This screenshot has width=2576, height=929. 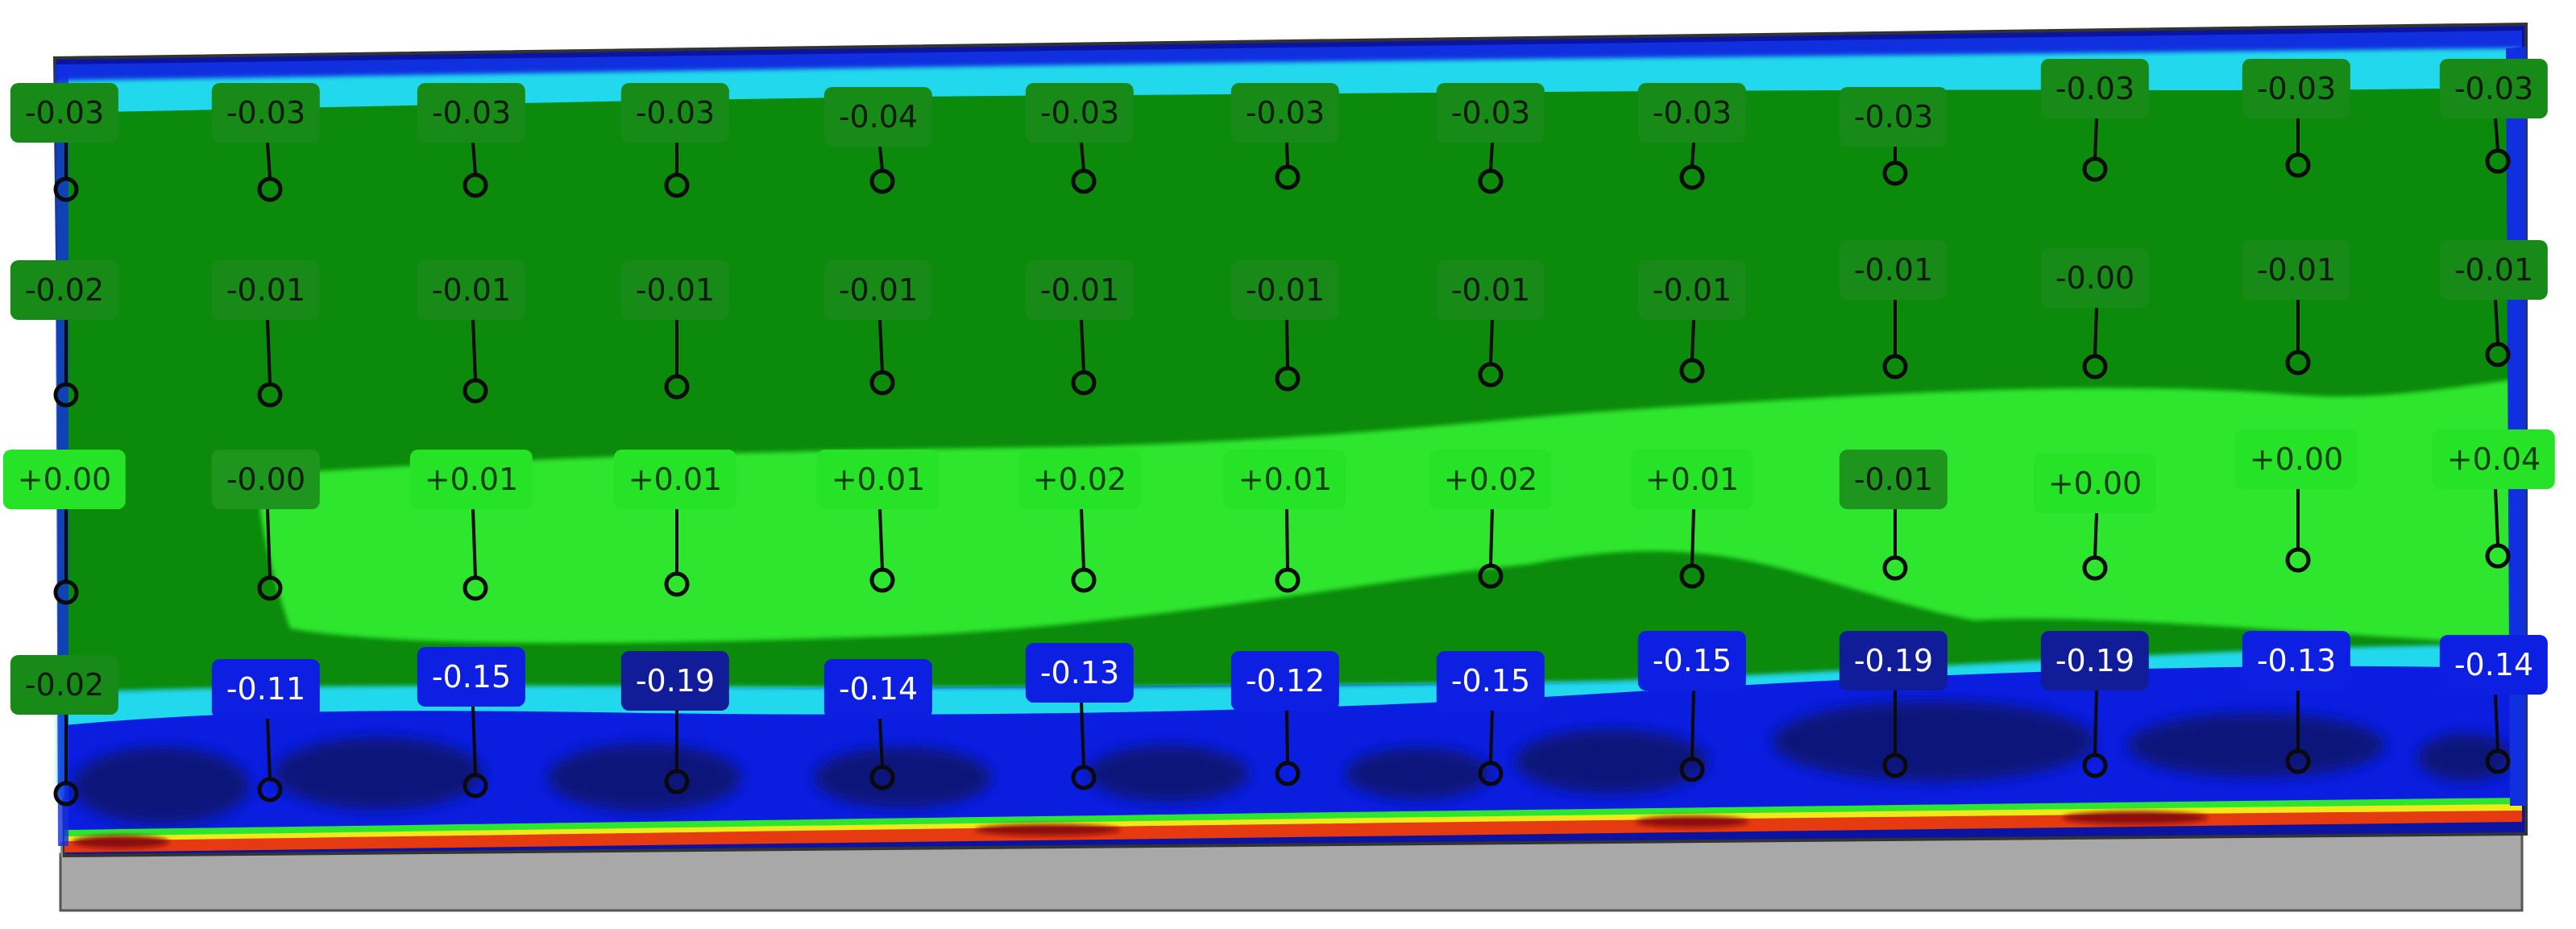 I want to click on deviation-value-label: +0.04, so click(x=2494, y=459).